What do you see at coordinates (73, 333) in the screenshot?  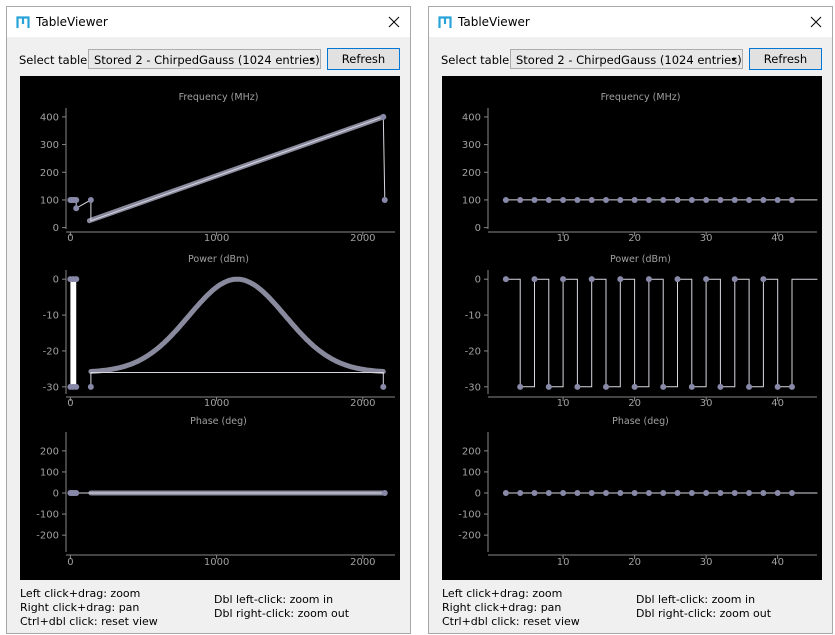 I see `power-bar` at bounding box center [73, 333].